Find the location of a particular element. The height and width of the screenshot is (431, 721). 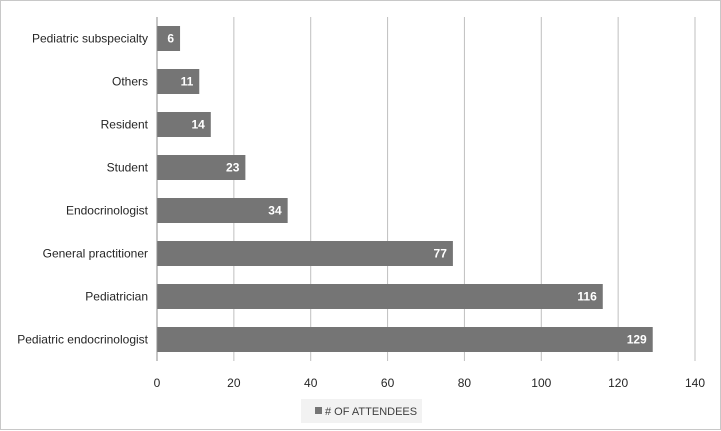

x-tick-label: 20 is located at coordinates (234, 383).